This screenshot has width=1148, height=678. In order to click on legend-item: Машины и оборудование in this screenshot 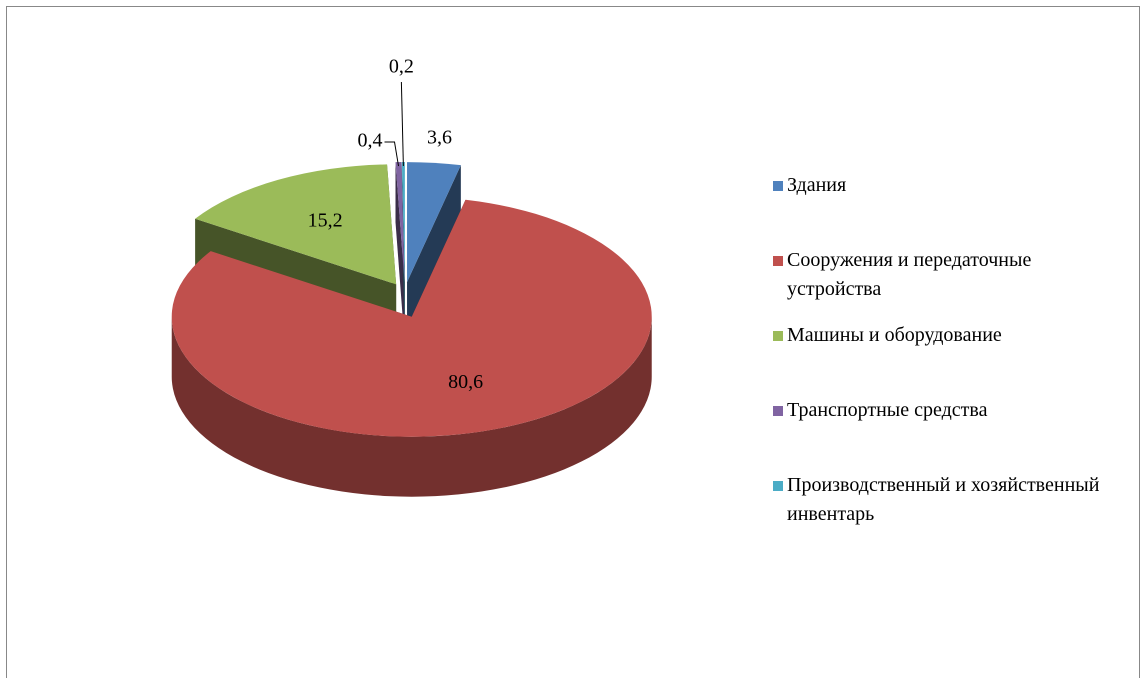, I will do `click(950, 335)`.